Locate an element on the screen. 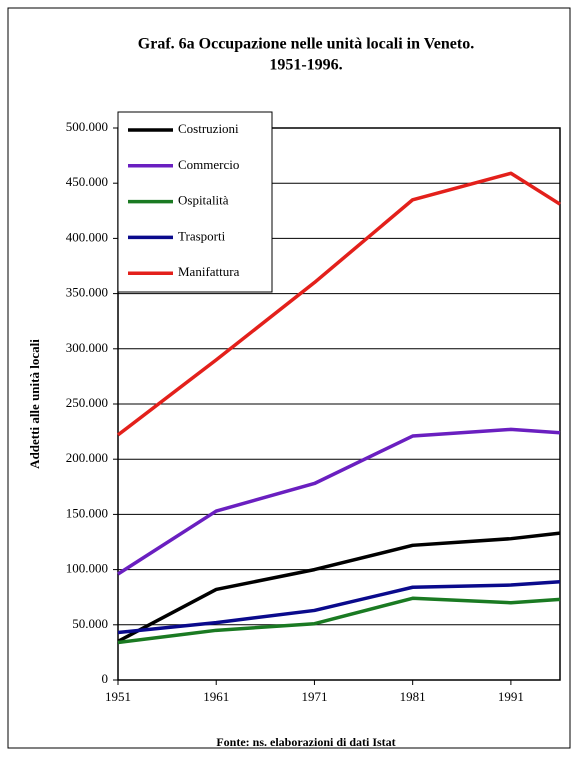 This screenshot has height=763, width=580. legend-label: Trasporti is located at coordinates (202, 235).